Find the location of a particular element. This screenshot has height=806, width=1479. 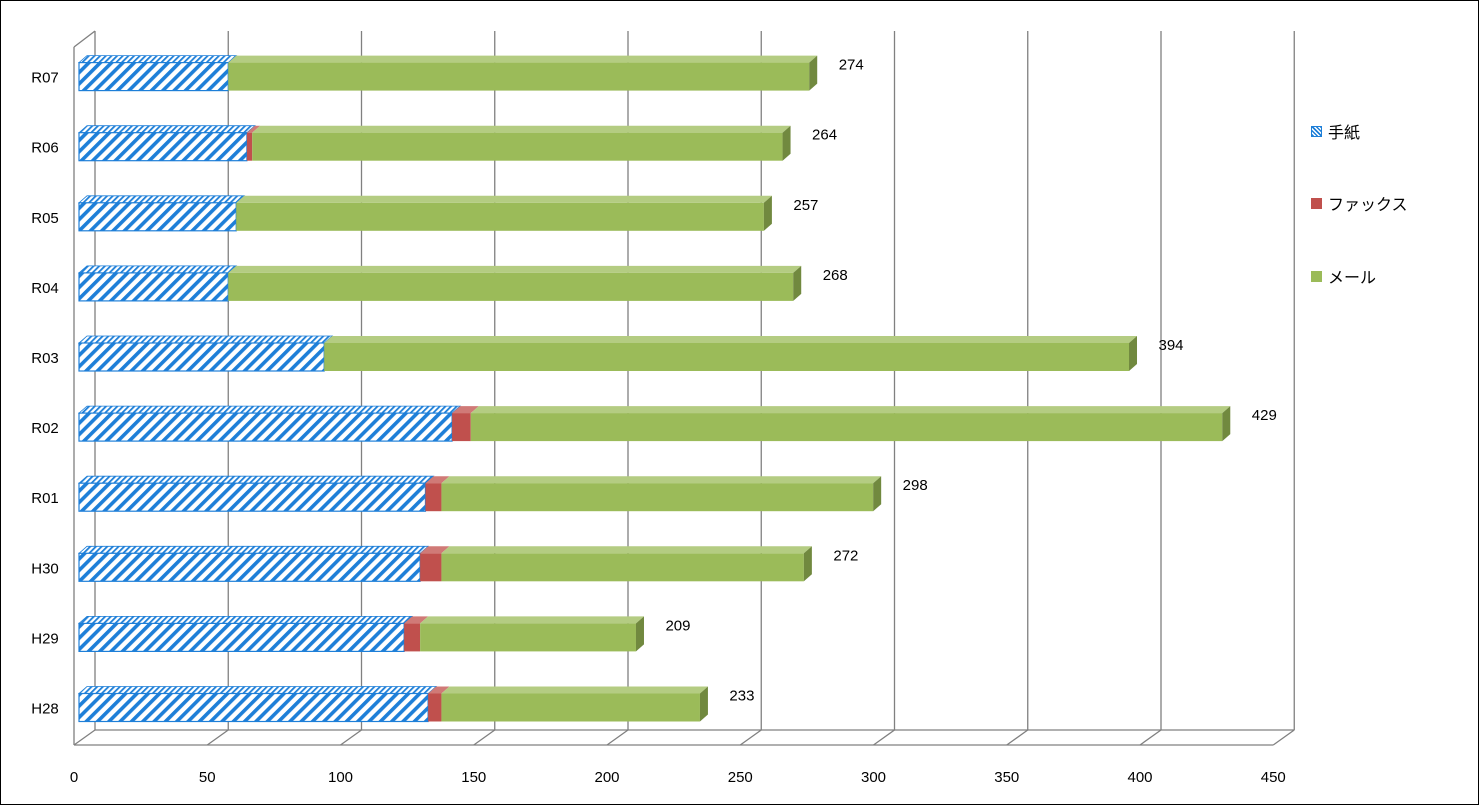

bar-top-letter-R06 is located at coordinates (166, 129).